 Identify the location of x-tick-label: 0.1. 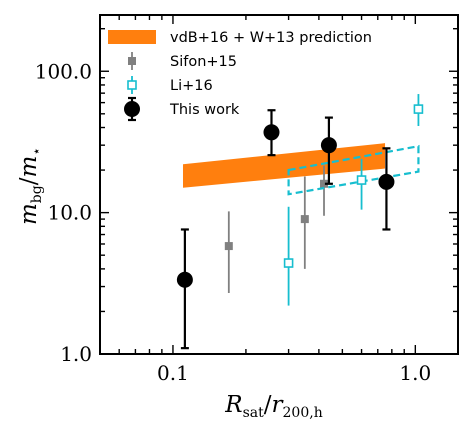
(173, 373).